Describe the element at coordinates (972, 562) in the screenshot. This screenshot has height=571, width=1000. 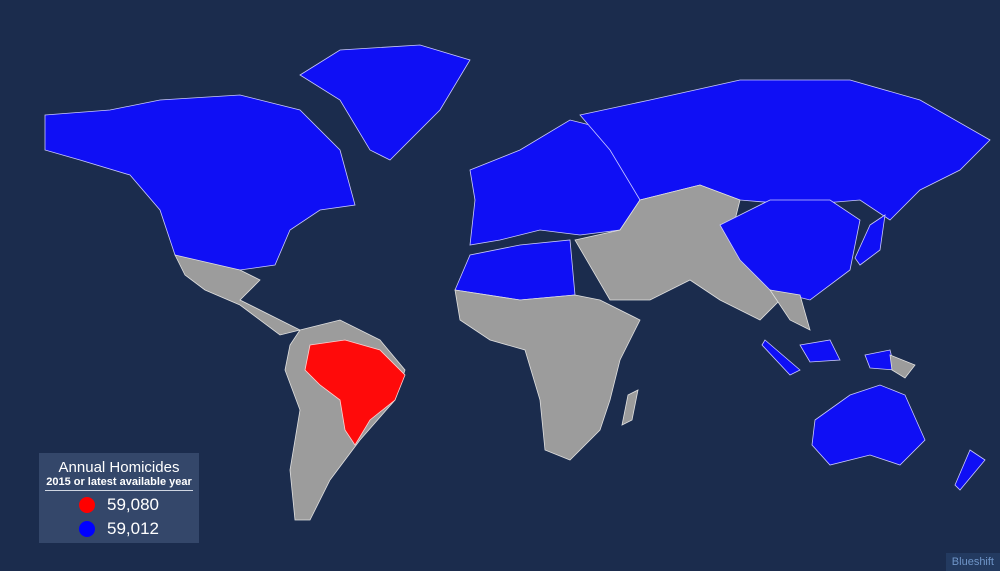
I see `brand-logo: Blueshift` at that location.